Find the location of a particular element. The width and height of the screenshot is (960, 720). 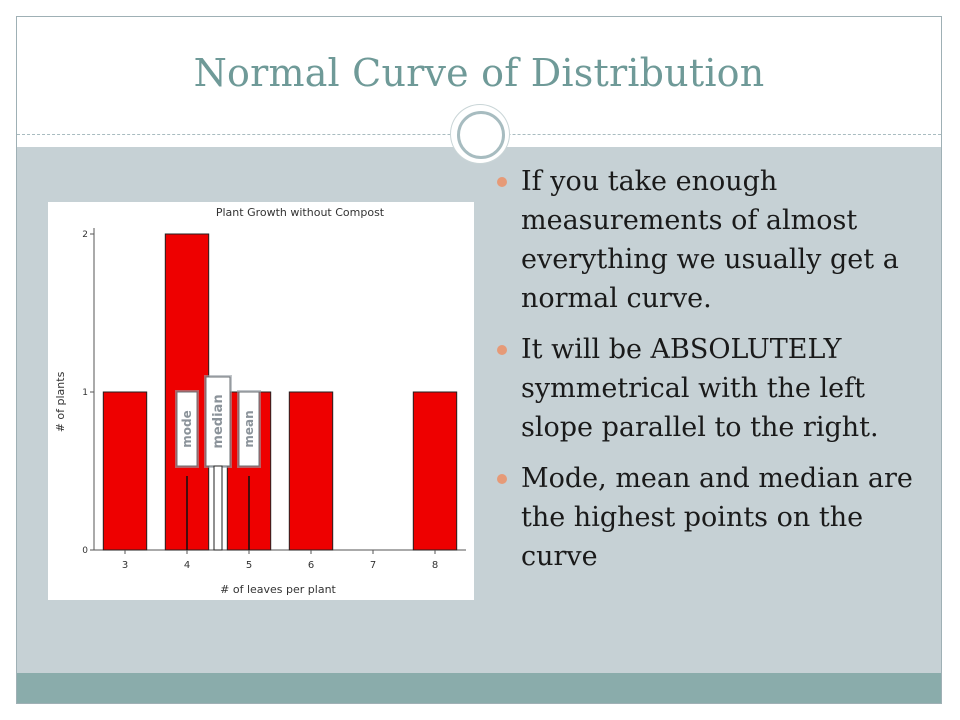

divider-circle-inner is located at coordinates (481, 135).